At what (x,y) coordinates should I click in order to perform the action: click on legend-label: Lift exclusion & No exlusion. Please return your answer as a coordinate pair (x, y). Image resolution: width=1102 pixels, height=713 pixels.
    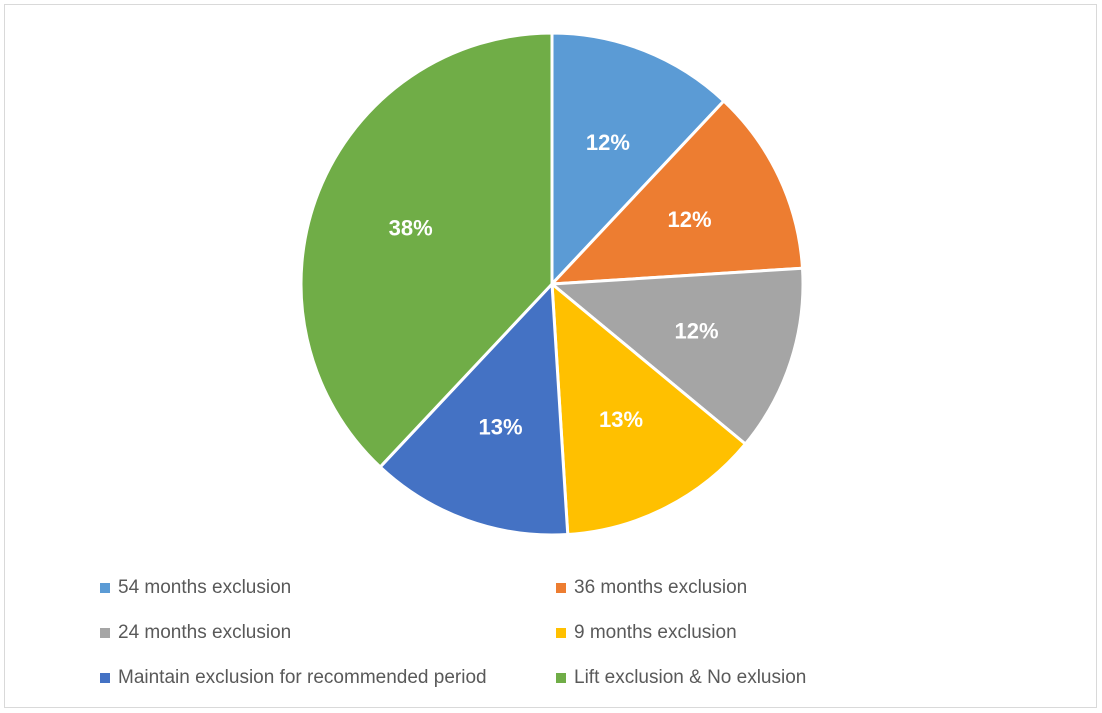
    Looking at the image, I should click on (690, 677).